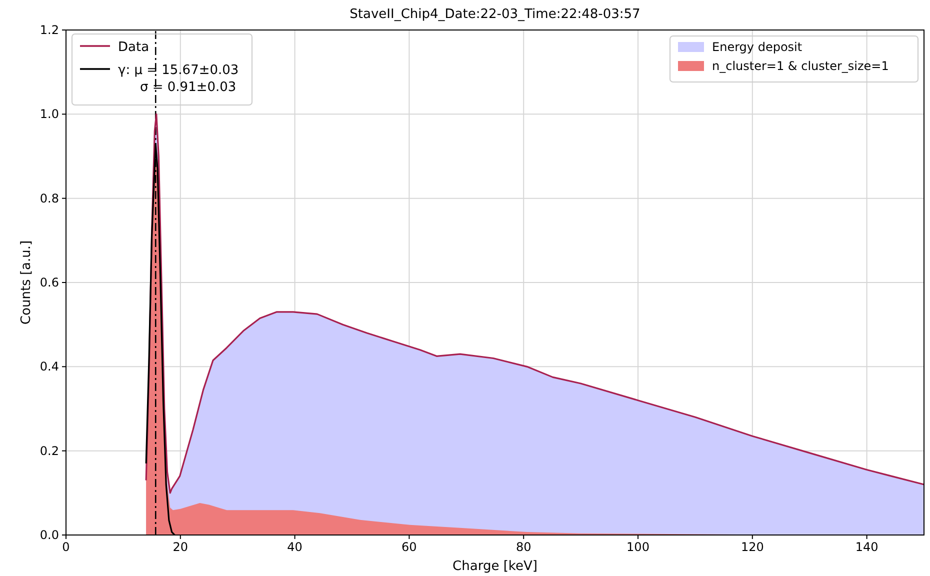  Describe the element at coordinates (752, 547) in the screenshot. I see `x-tick-label: 120` at that location.